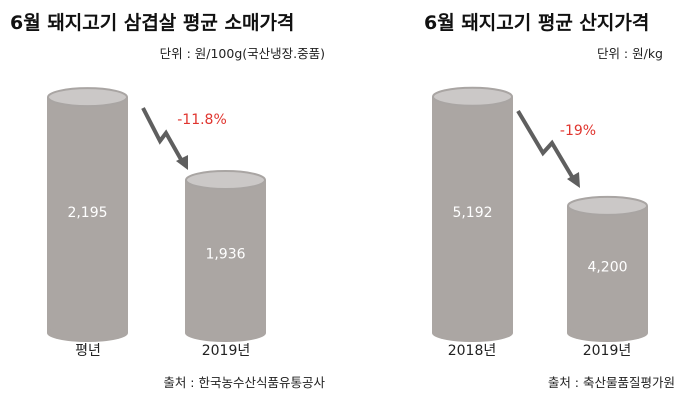 This screenshot has width=690, height=405. I want to click on unit-label: 단위 : 원/kg, so click(630, 53).